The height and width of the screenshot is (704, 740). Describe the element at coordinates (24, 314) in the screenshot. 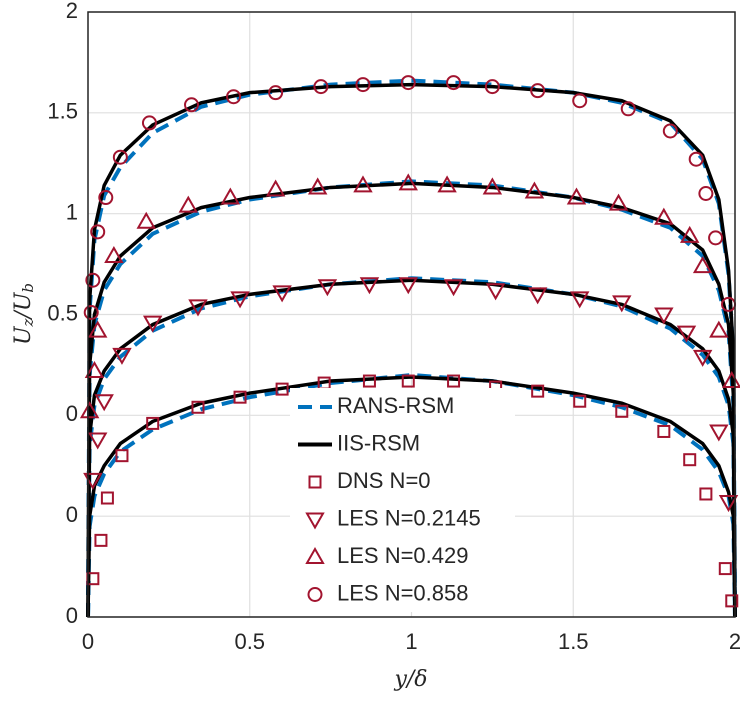

I see `y-axis-label: Uz/Ub` at that location.